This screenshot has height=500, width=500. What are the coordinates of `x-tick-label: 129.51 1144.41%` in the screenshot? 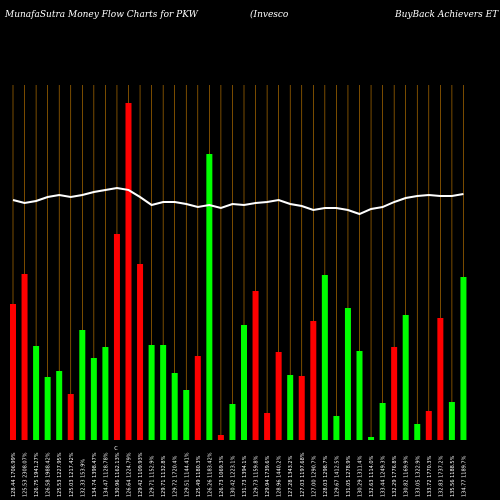 It's located at (187, 474).